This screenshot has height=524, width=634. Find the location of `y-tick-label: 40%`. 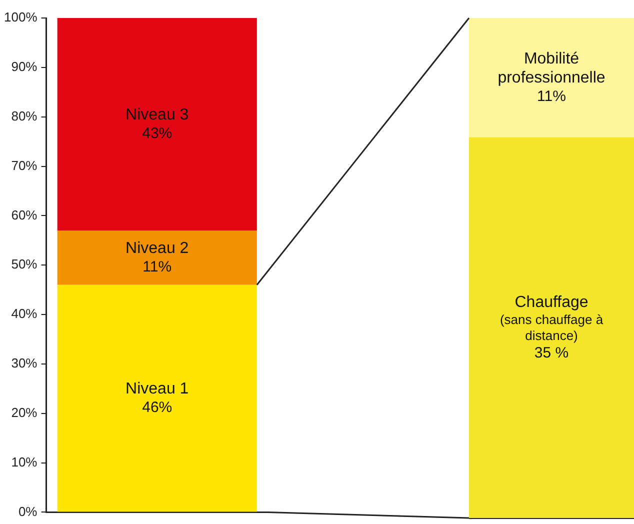

y-tick-label: 40% is located at coordinates (24, 314).